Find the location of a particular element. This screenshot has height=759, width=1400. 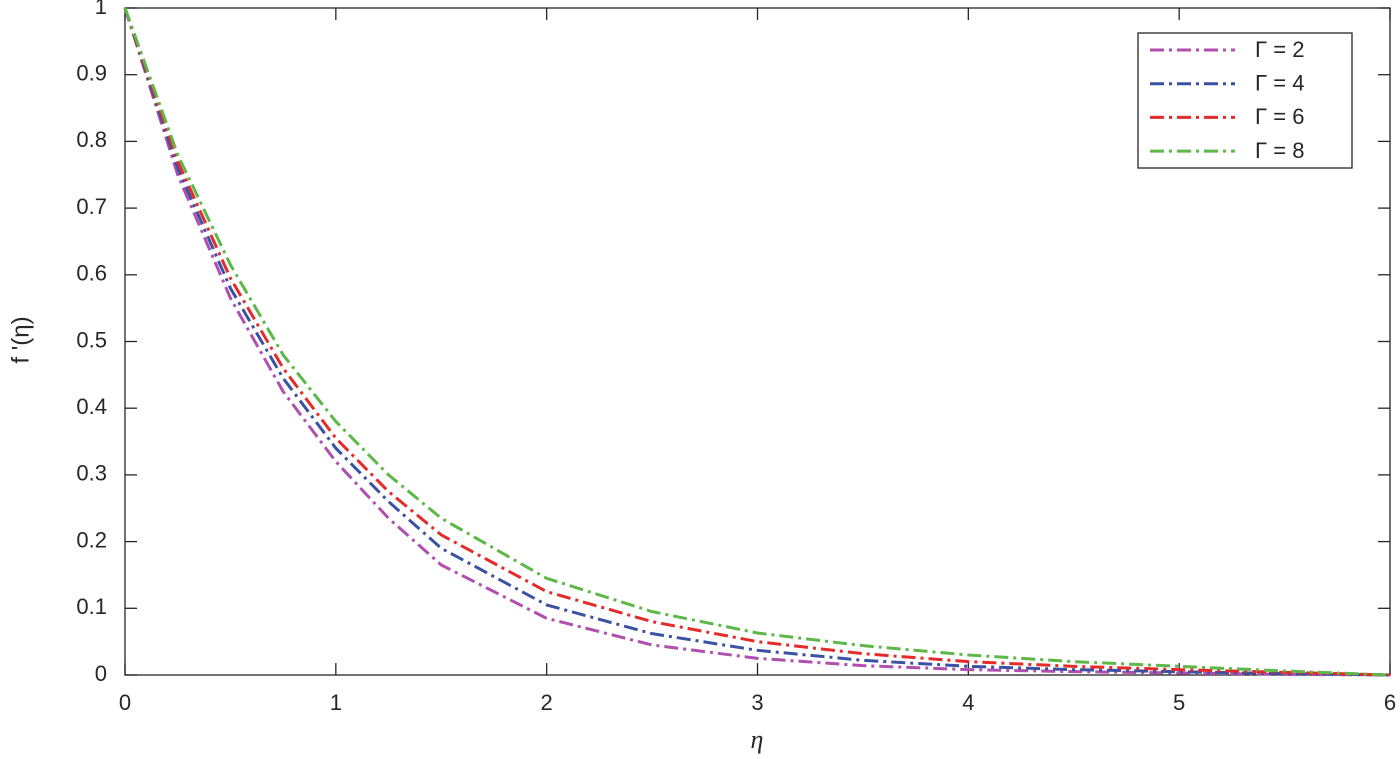

y-tick-label: 0.4 is located at coordinates (91, 406).